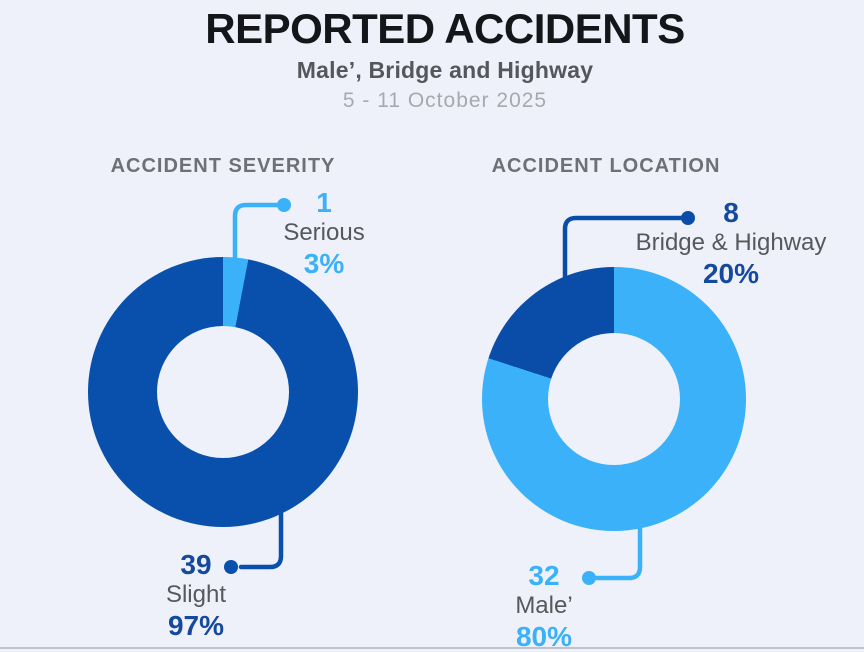 Image resolution: width=864 pixels, height=652 pixels. I want to click on serious-percent: 3%, so click(324, 263).